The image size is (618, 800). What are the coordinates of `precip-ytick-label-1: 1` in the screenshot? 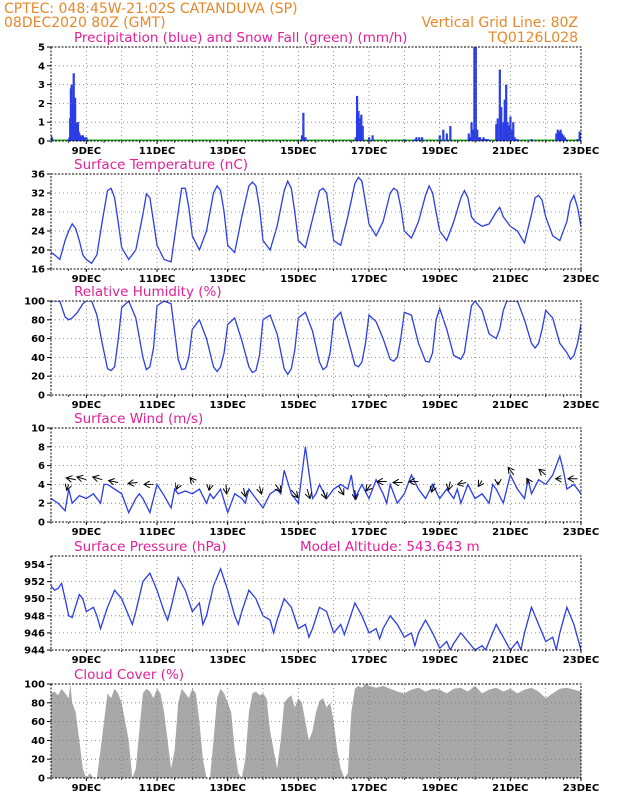 It's located at (41, 123).